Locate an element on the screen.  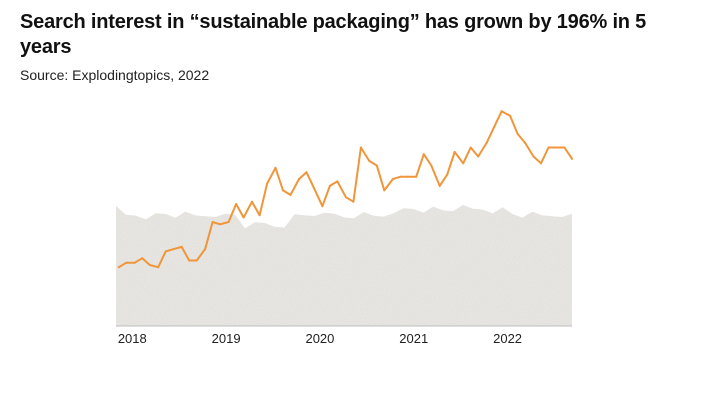
x-axis: 2018 2019 2020 2021 2022 is located at coordinates (320, 338).